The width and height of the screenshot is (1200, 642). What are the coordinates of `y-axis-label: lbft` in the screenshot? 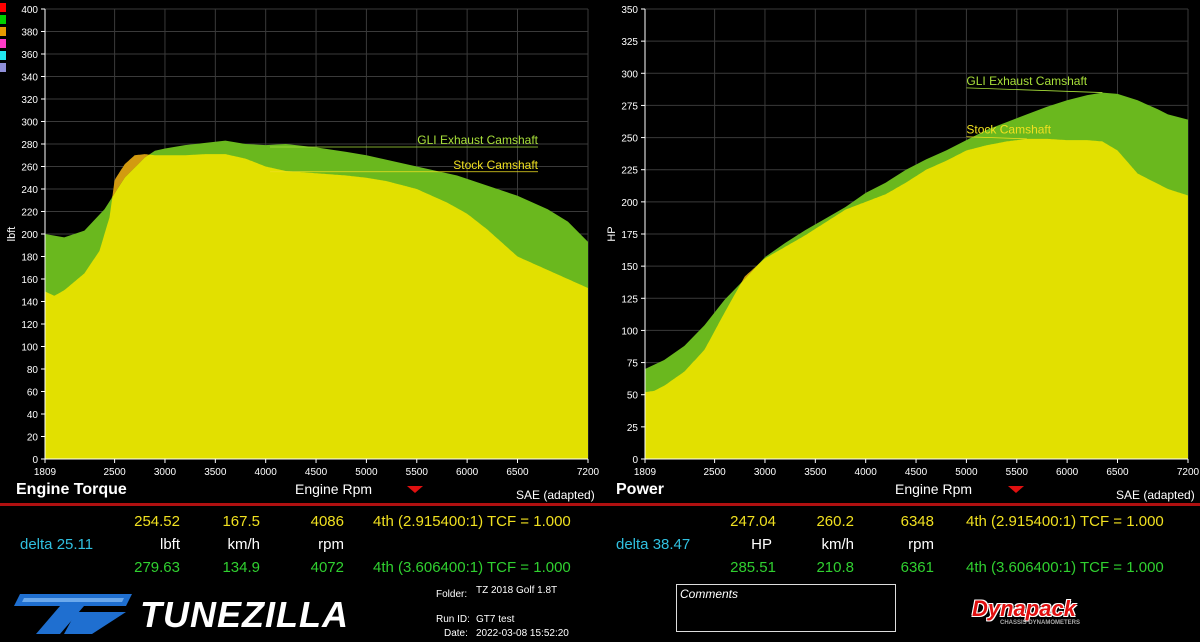 It's located at (12, 234).